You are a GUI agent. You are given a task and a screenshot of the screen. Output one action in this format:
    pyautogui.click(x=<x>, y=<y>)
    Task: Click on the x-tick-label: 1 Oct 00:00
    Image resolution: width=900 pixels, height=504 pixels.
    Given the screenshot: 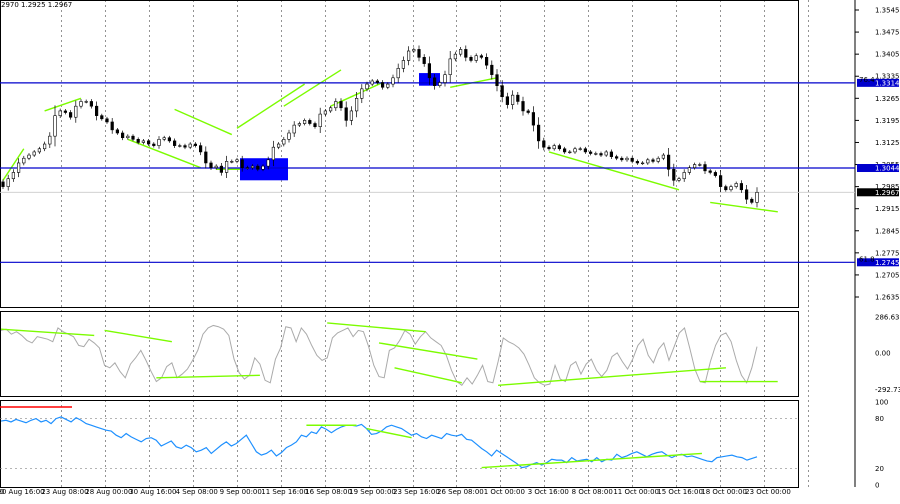 What is the action you would take?
    pyautogui.click(x=504, y=492)
    